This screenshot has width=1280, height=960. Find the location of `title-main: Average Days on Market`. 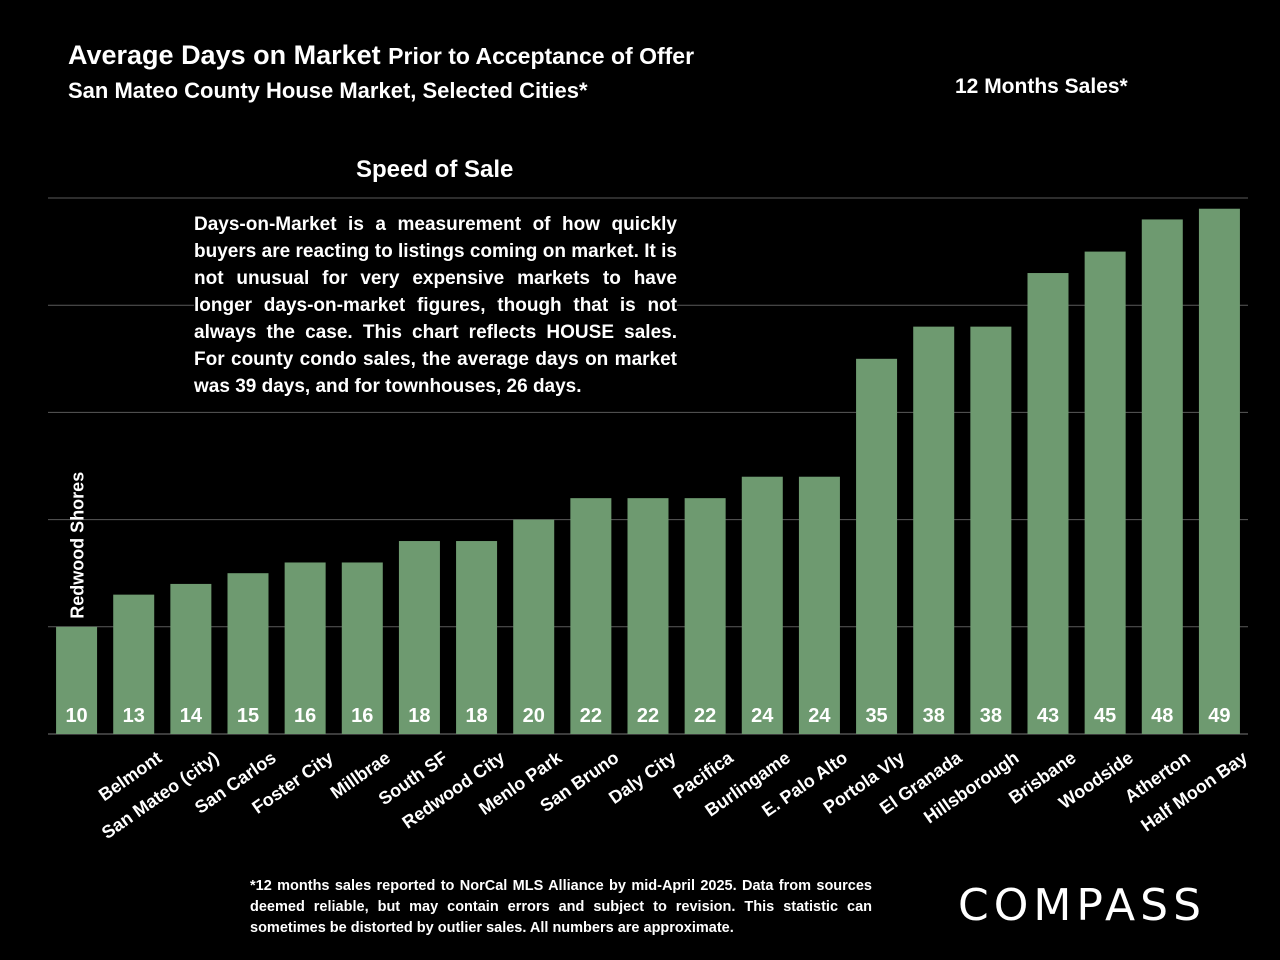

title-main: Average Days on Market is located at coordinates (224, 55).